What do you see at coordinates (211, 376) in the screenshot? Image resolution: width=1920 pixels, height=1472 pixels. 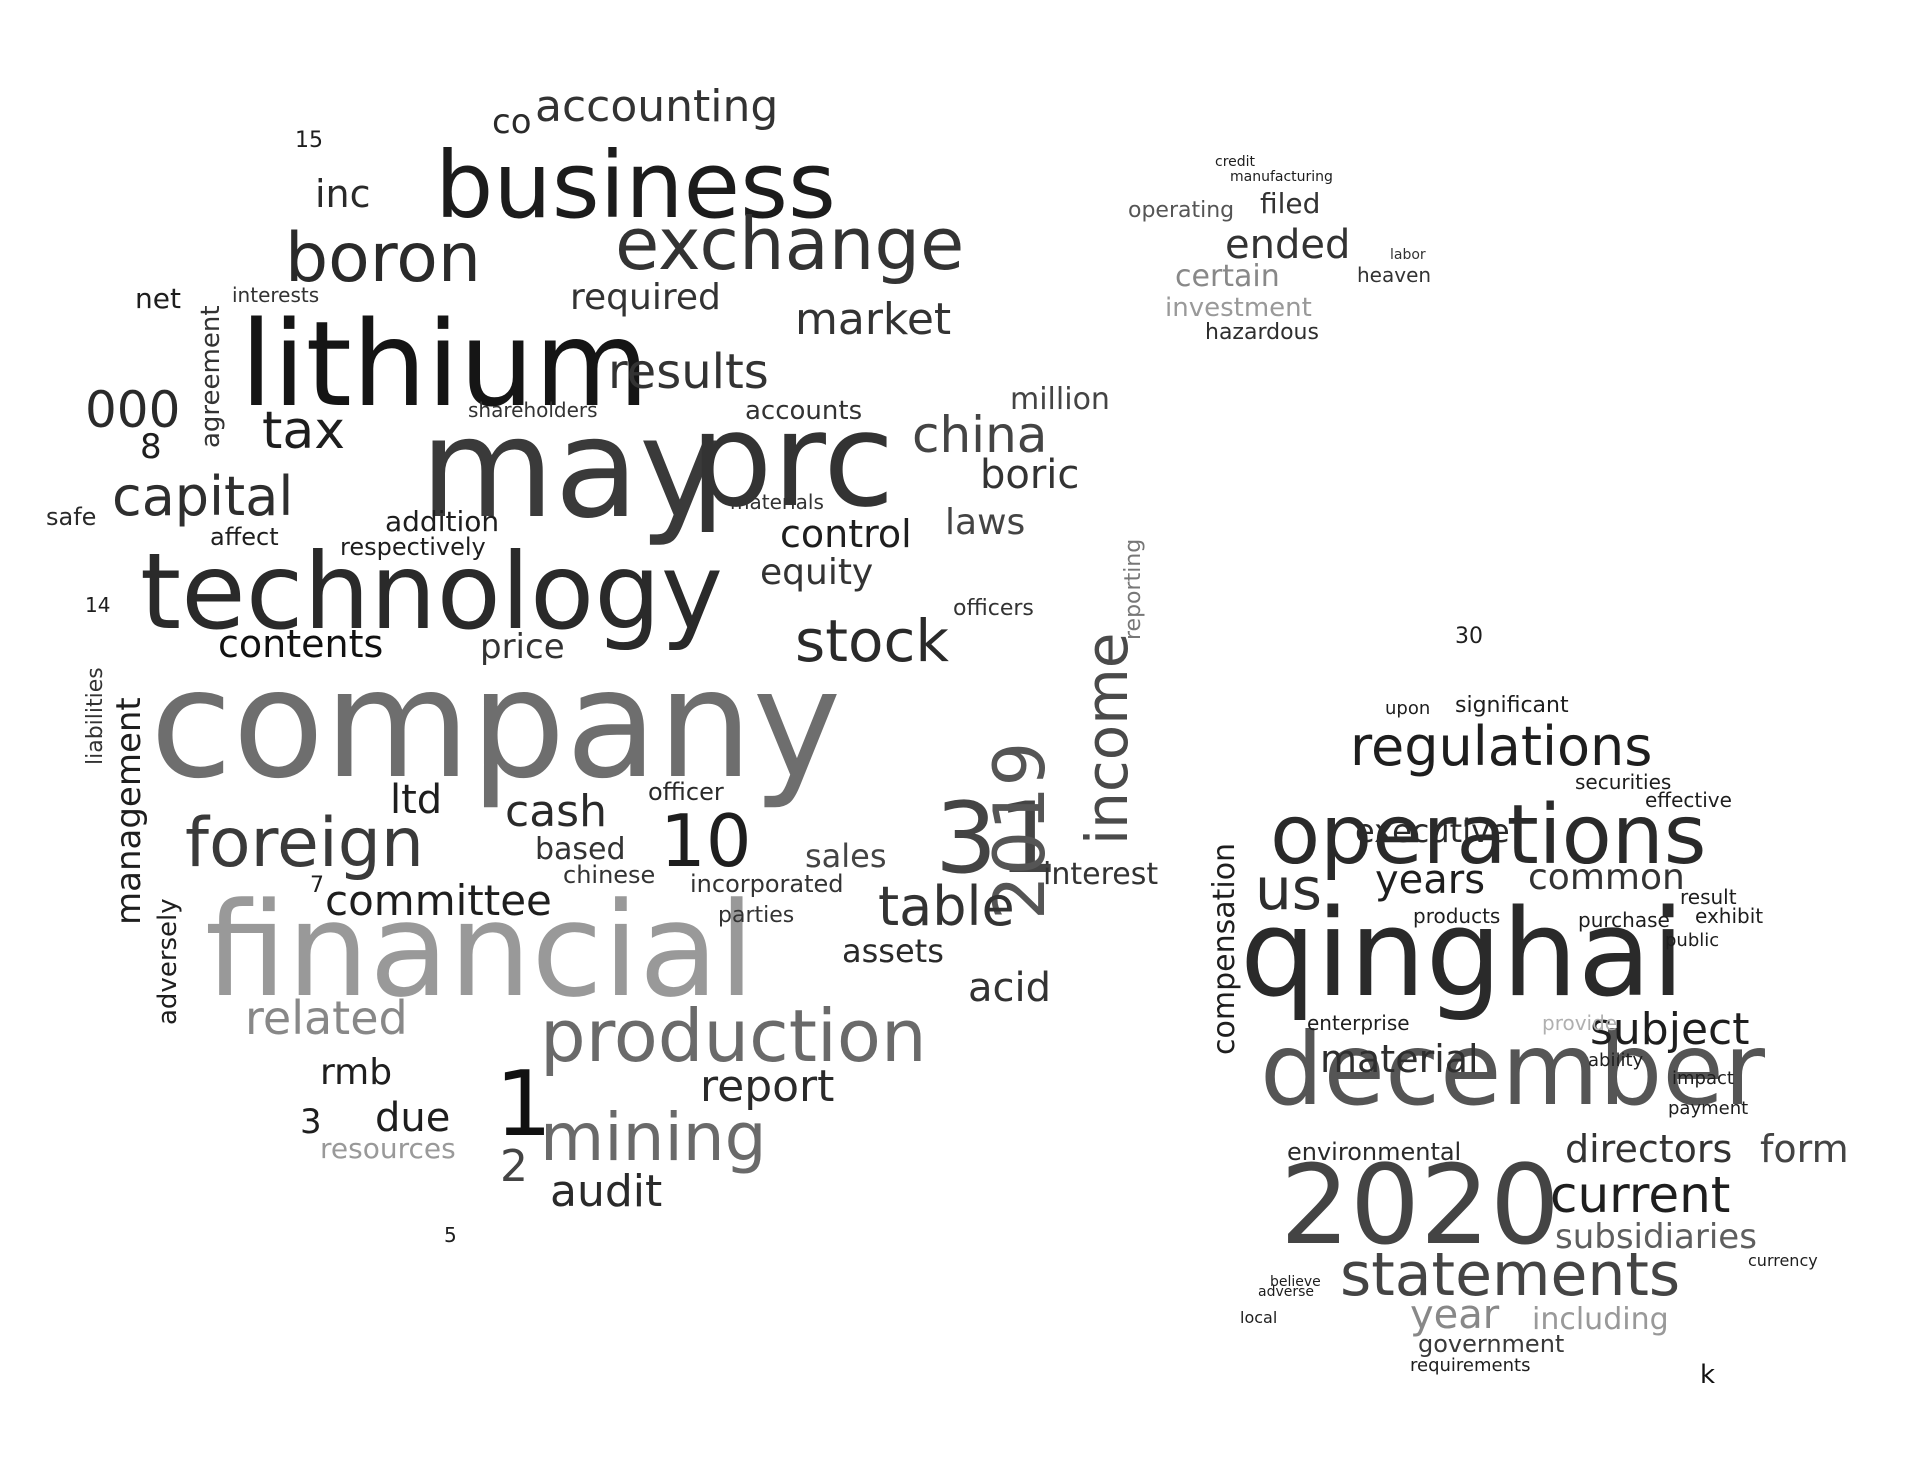 I see `word: agreement` at bounding box center [211, 376].